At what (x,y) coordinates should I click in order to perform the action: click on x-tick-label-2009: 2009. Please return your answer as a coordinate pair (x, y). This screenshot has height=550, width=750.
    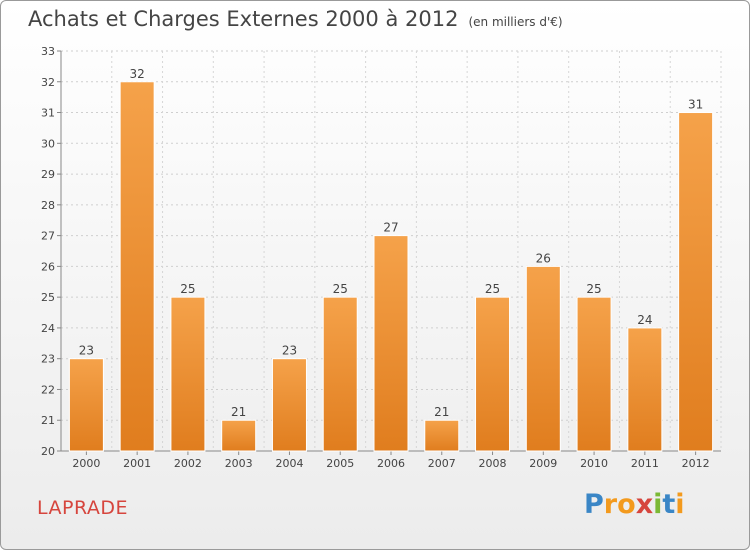
    Looking at the image, I should click on (543, 463).